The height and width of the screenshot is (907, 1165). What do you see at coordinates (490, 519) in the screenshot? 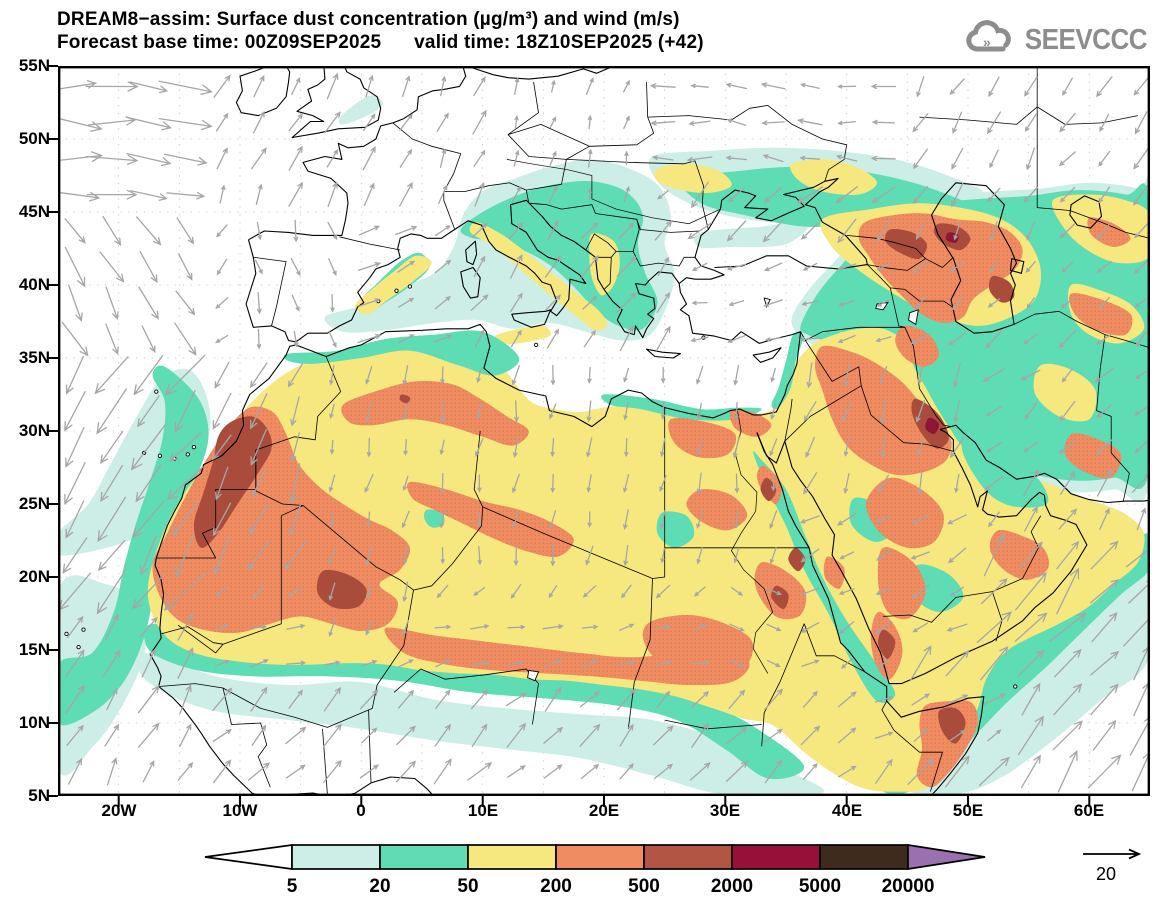
I see `dust-region-orange-central-sahara` at bounding box center [490, 519].